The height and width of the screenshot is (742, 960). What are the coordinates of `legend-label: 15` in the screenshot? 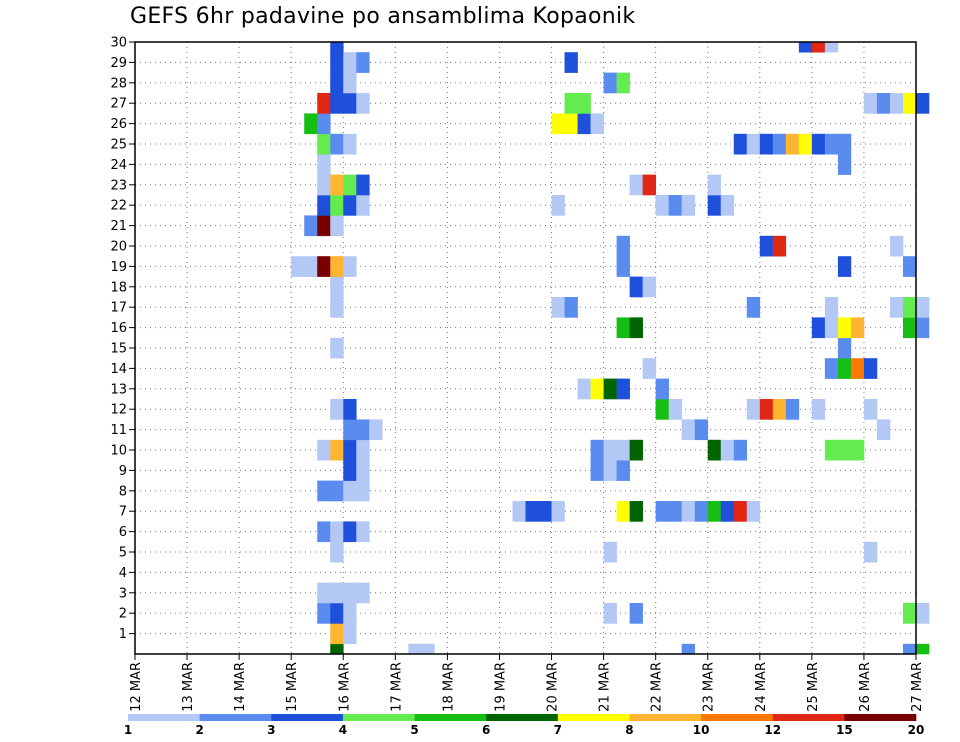 It's located at (844, 730).